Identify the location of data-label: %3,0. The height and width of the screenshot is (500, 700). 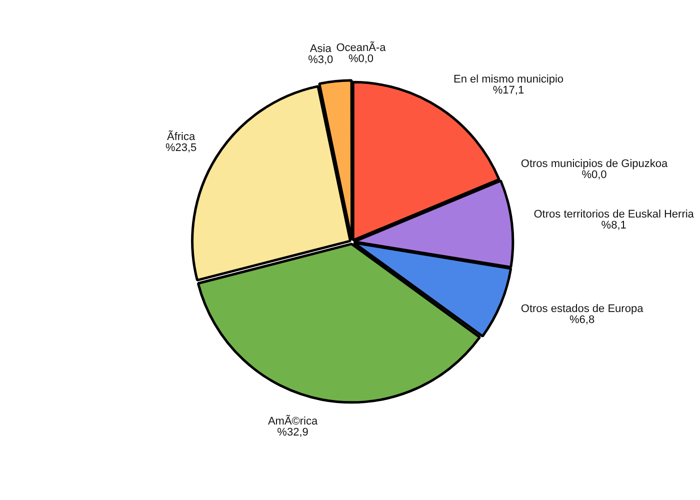
(321, 60).